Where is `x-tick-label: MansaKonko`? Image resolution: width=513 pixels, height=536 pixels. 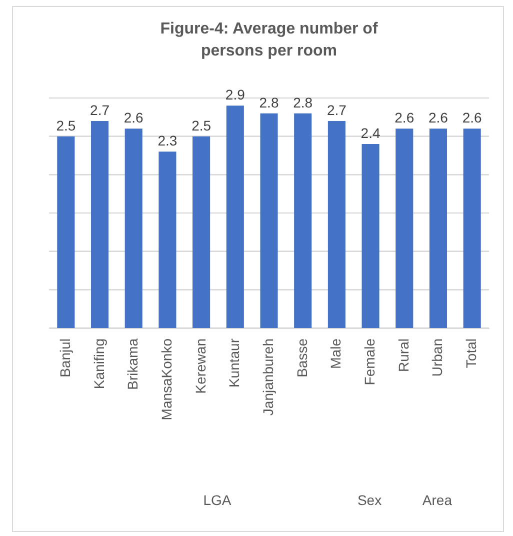
x-tick-label: MansaKonko is located at coordinates (166, 379).